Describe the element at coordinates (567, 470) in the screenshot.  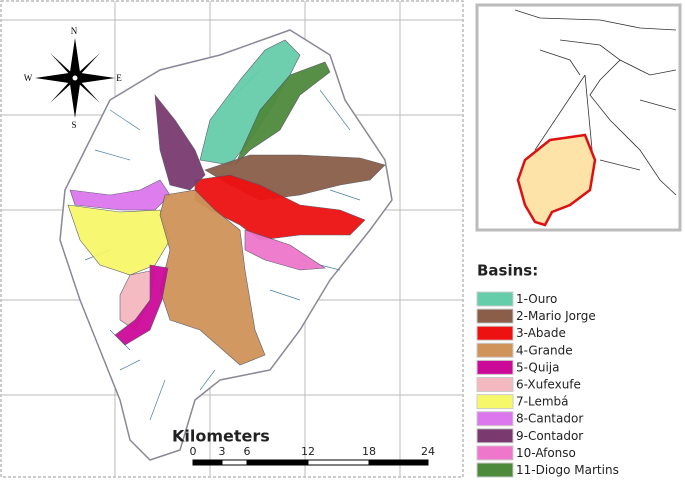
I see `legend-label: 11-Diogo Martins` at that location.